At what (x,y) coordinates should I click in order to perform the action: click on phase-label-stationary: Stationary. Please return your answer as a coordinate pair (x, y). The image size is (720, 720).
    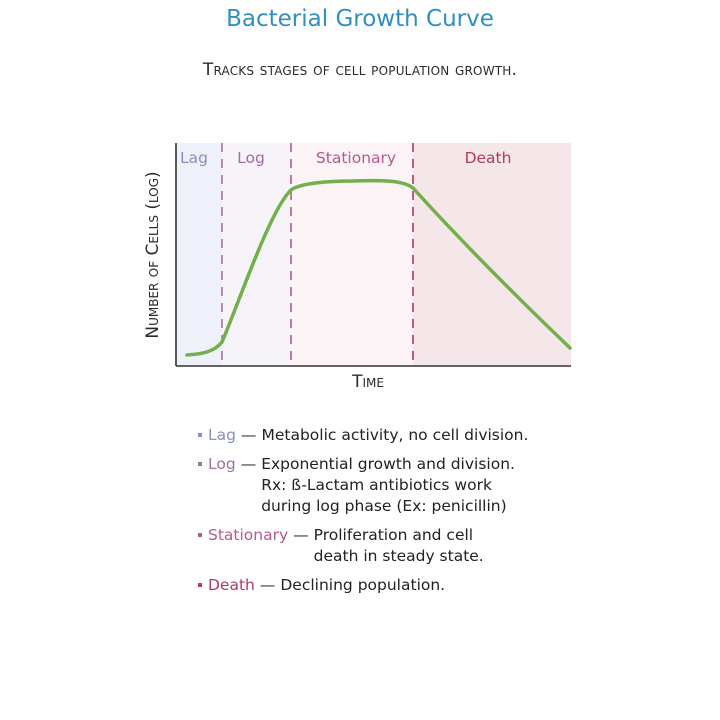
    Looking at the image, I should click on (356, 158).